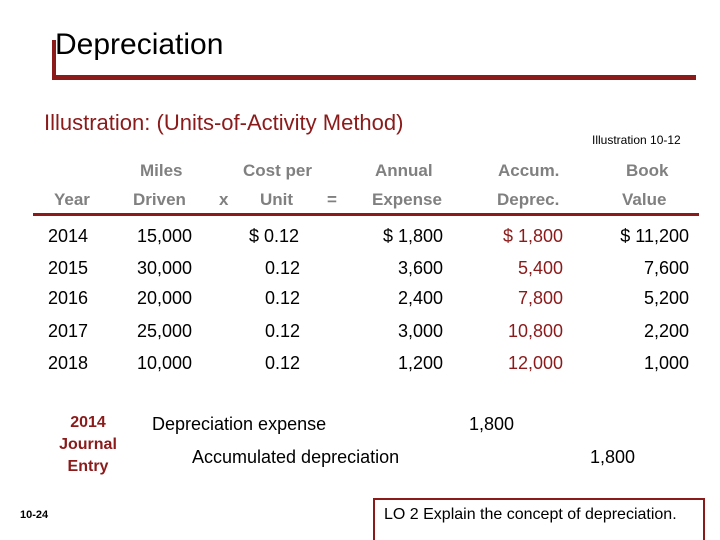 Image resolution: width=720 pixels, height=540 pixels. Describe the element at coordinates (540, 268) in the screenshot. I see `table-cell-accum: 5,400` at that location.